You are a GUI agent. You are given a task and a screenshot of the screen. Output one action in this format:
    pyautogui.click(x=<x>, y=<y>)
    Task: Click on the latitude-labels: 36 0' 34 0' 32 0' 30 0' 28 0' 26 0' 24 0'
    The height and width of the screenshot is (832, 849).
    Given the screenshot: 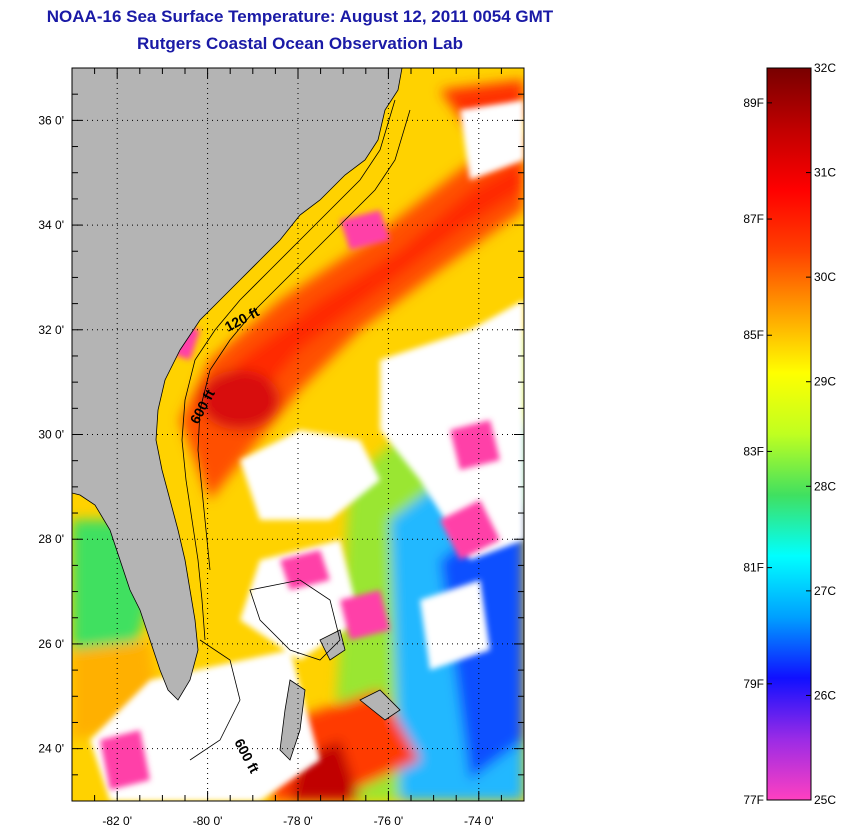 What is the action you would take?
    pyautogui.click(x=51, y=434)
    